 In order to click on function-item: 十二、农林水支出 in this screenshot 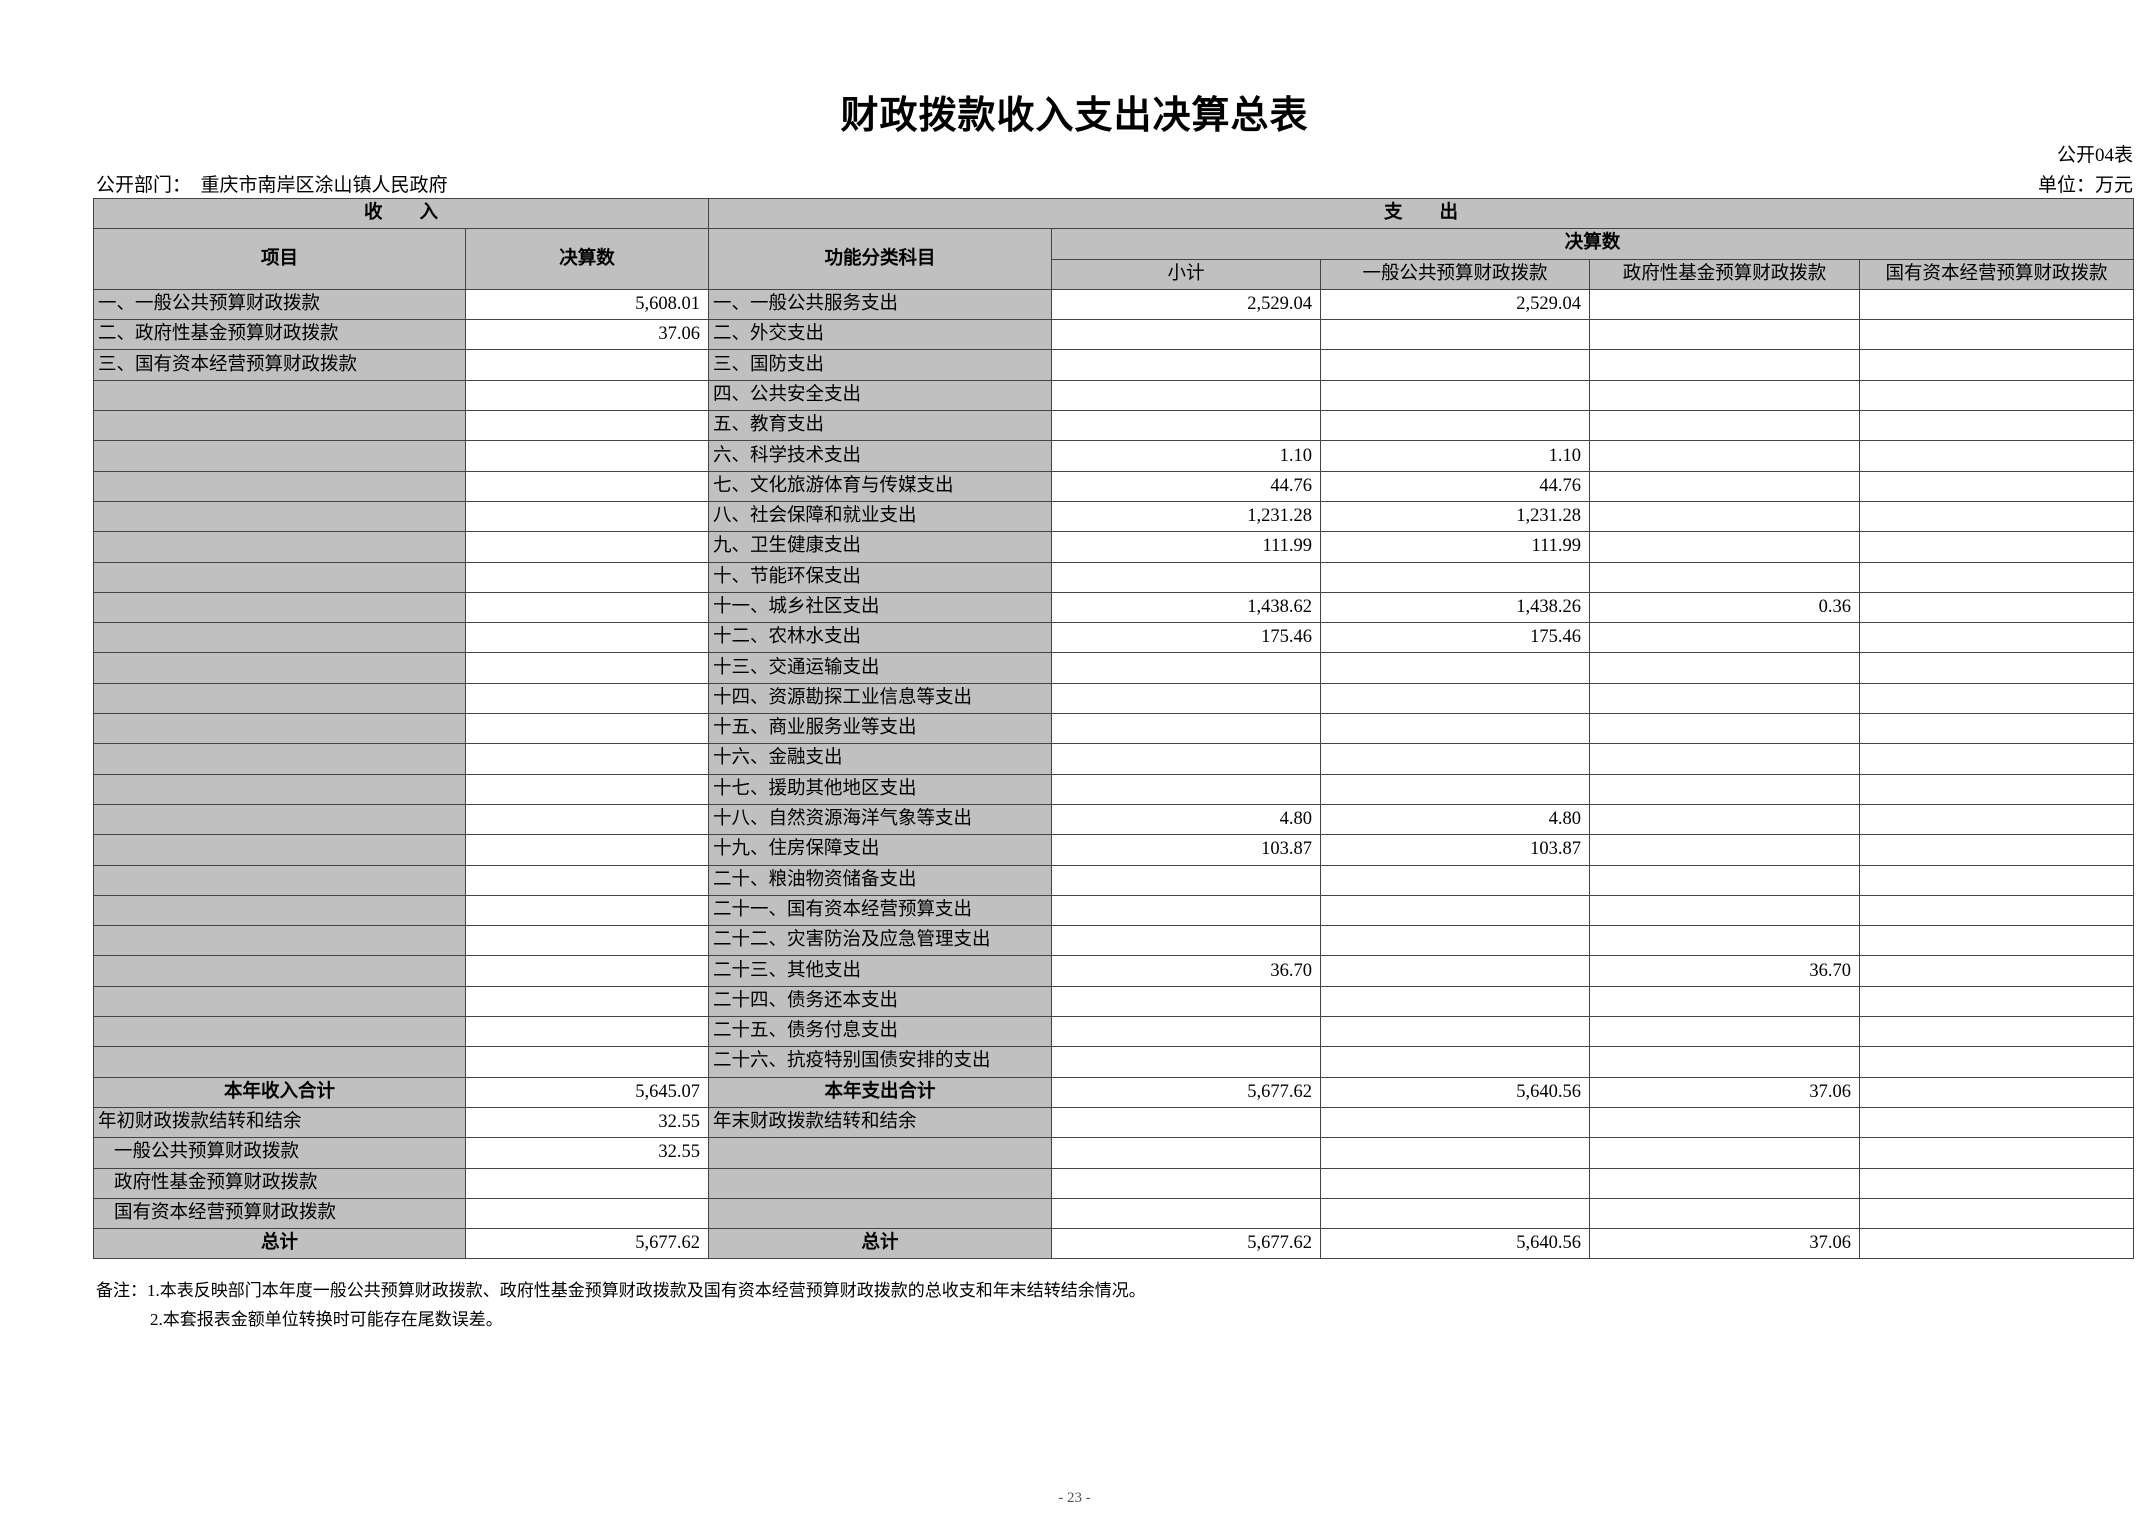, I will do `click(880, 638)`.